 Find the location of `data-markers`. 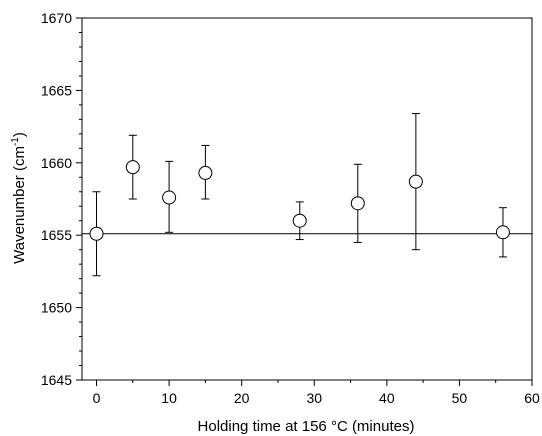

data-markers is located at coordinates (299, 200).